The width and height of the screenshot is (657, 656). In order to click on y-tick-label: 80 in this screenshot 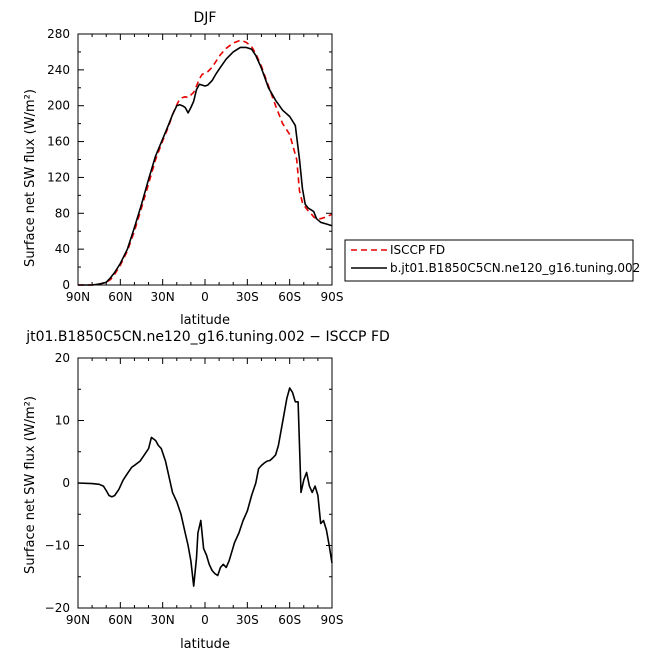, I will do `click(62, 213)`.